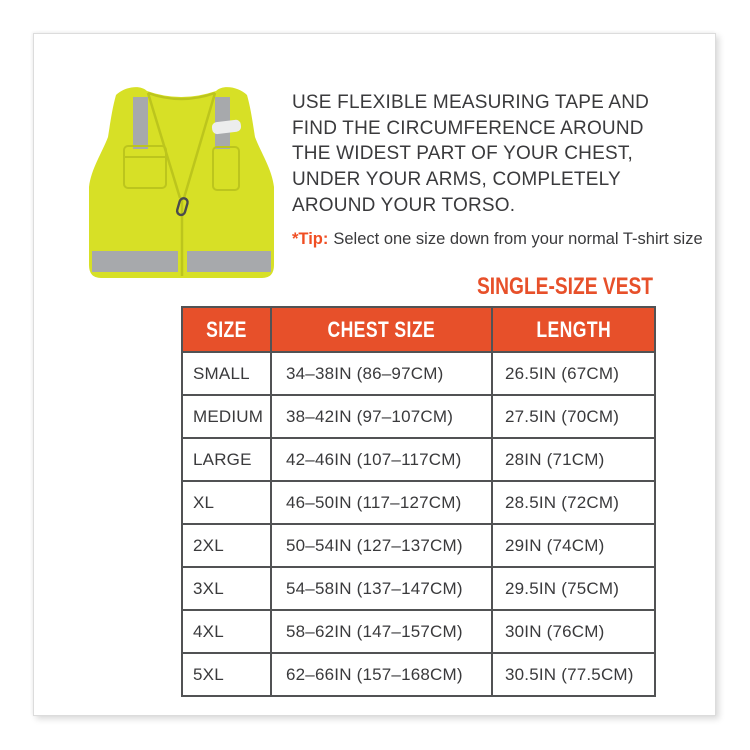  Describe the element at coordinates (226, 588) in the screenshot. I see `cell-size: 3XL` at that location.